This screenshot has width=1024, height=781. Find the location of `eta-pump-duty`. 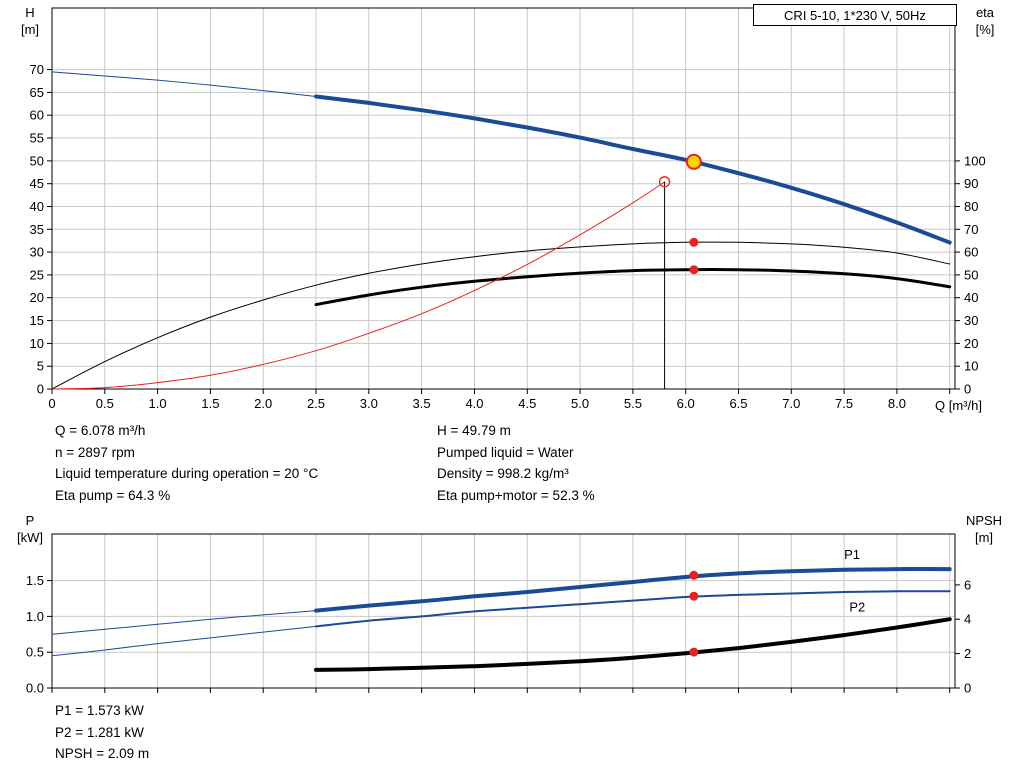

eta-pump-duty is located at coordinates (694, 242).